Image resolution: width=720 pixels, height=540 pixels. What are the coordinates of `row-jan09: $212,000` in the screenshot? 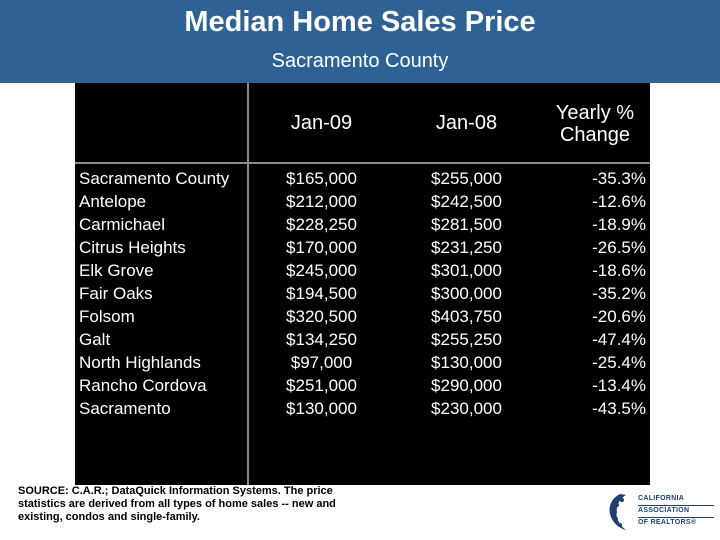 It's located at (321, 201).